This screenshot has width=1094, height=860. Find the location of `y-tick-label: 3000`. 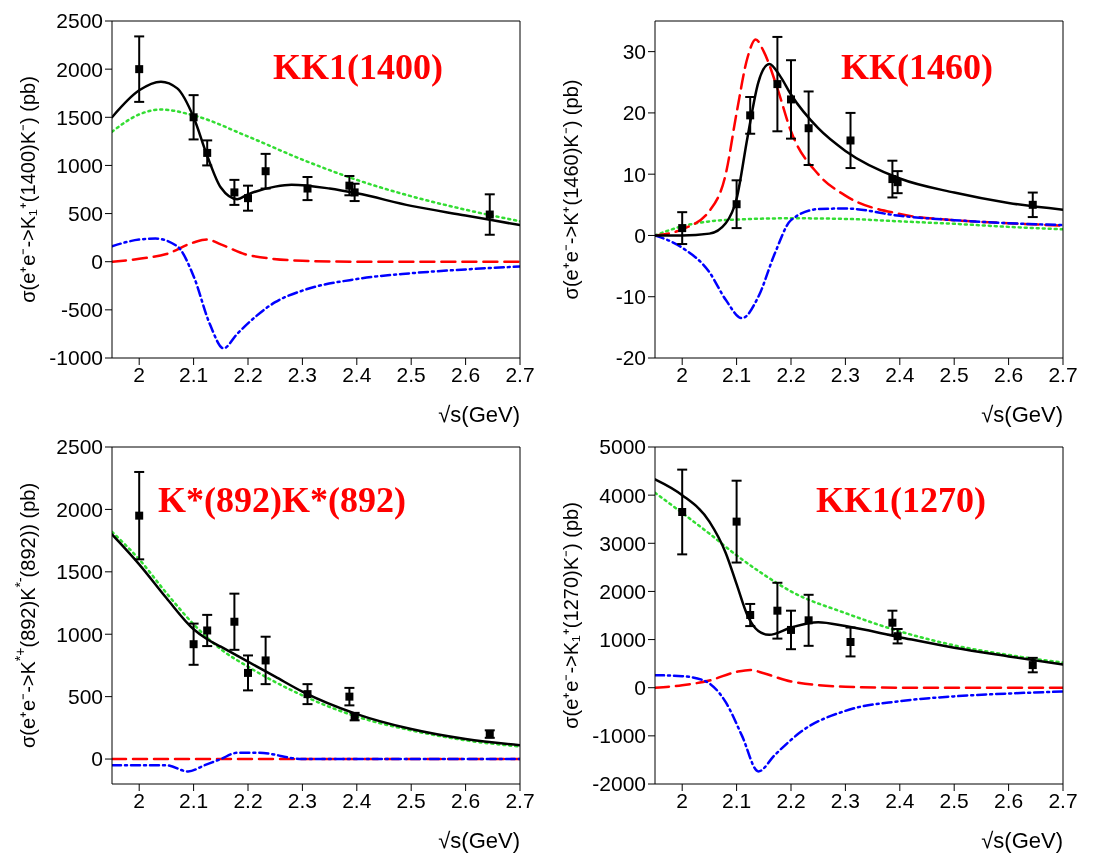

y-tick-label: 3000 is located at coordinates (622, 543).